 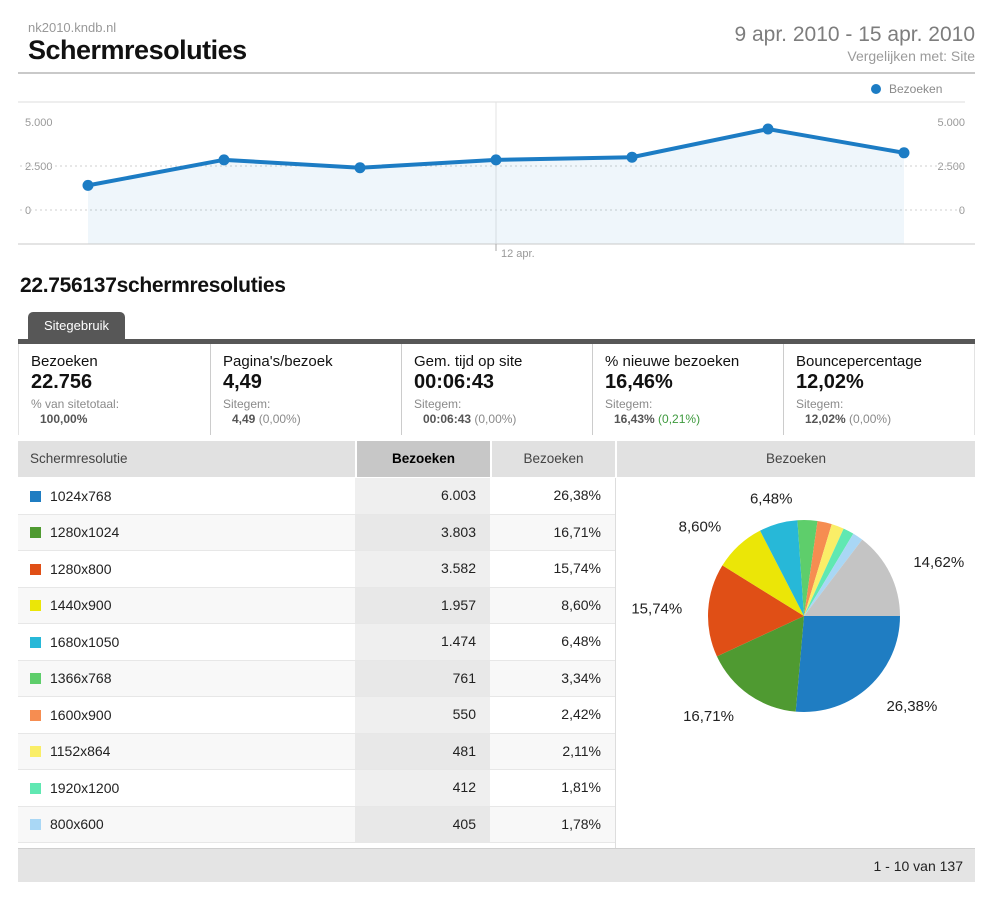 What do you see at coordinates (81, 568) in the screenshot?
I see `resolution-label: 1280x800` at bounding box center [81, 568].